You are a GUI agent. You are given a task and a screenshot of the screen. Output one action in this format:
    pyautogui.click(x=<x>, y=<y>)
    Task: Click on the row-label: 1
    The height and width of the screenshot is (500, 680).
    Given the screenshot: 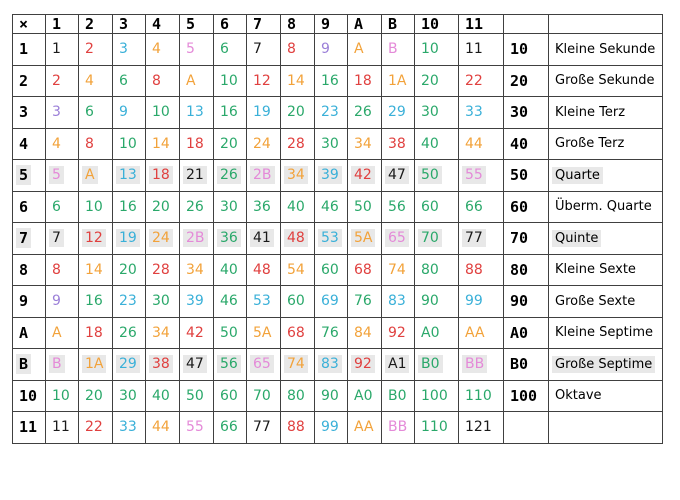 What is the action you would take?
    pyautogui.click(x=29, y=49)
    